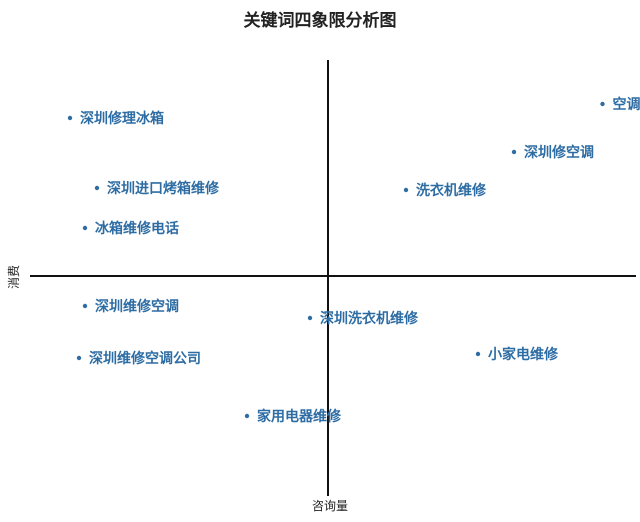 This screenshot has height=522, width=640. What do you see at coordinates (320, 21) in the screenshot?
I see `chart-title: 关键词四象限分析图` at bounding box center [320, 21].